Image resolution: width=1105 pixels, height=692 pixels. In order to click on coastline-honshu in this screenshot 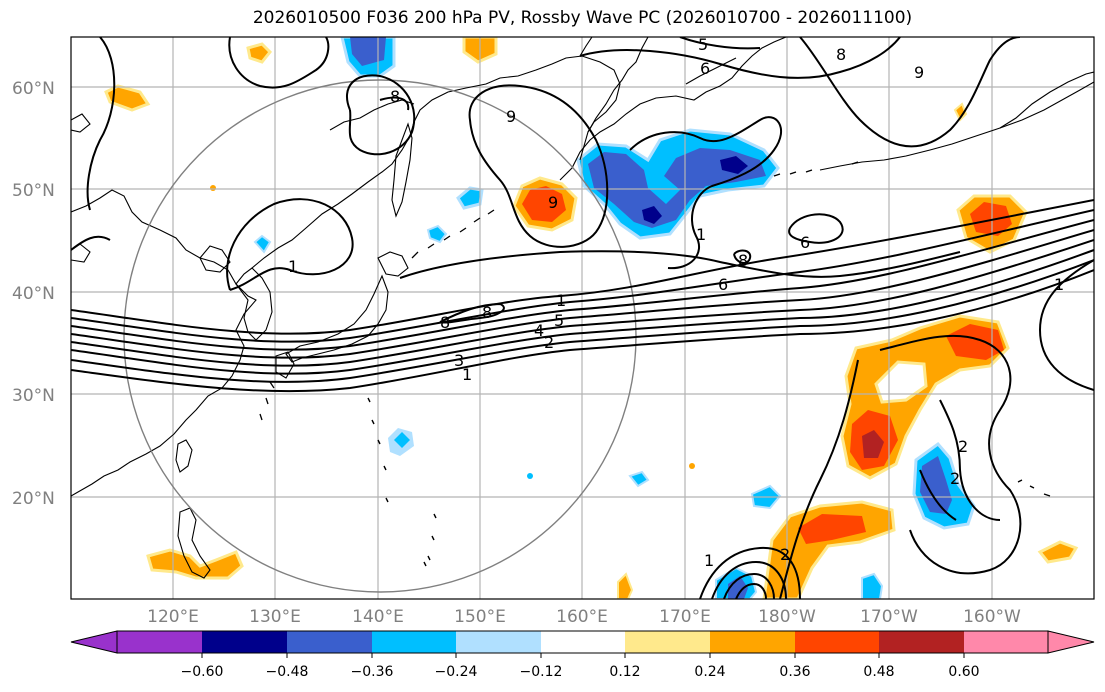, I will do `click(337, 318)`.